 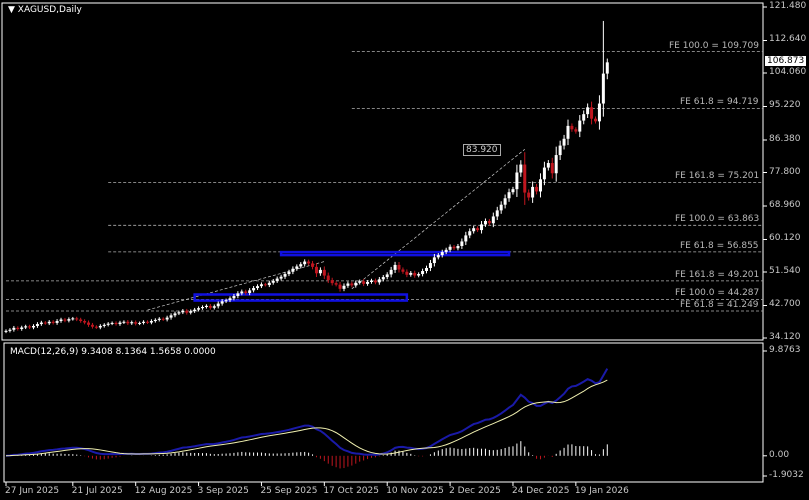 What do you see at coordinates (785, 350) in the screenshot?
I see `macd-tick-label: 9.8763` at bounding box center [785, 350].